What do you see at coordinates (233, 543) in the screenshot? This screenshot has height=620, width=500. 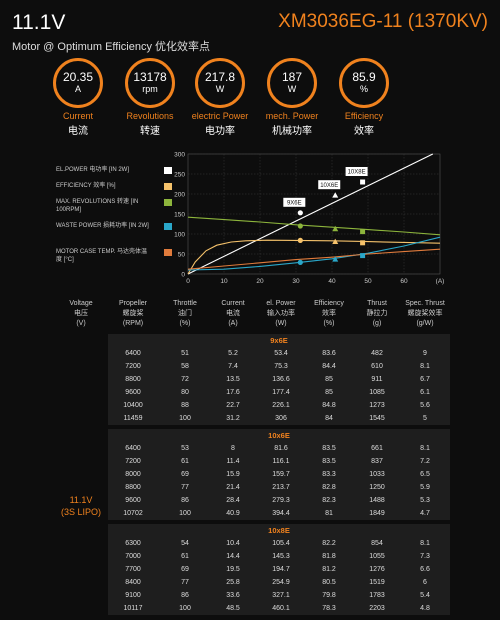 I see `table-cell: 10.4` at bounding box center [233, 543].